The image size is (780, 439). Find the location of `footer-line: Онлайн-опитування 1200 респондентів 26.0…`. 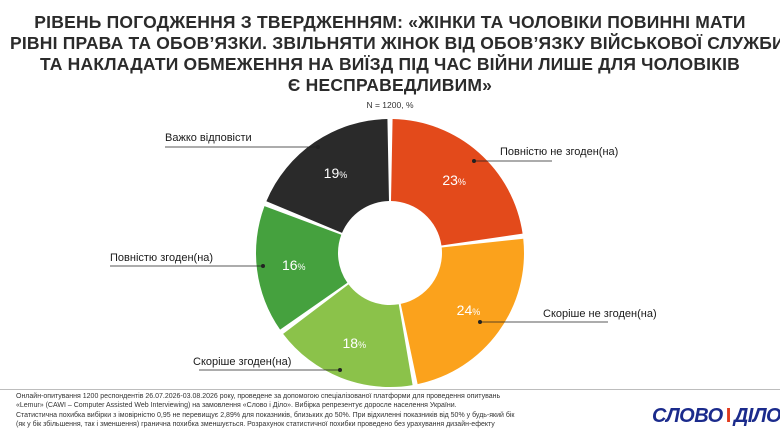

footer-line: Онлайн-опитування 1200 респондентів 26.0… is located at coordinates (258, 396).